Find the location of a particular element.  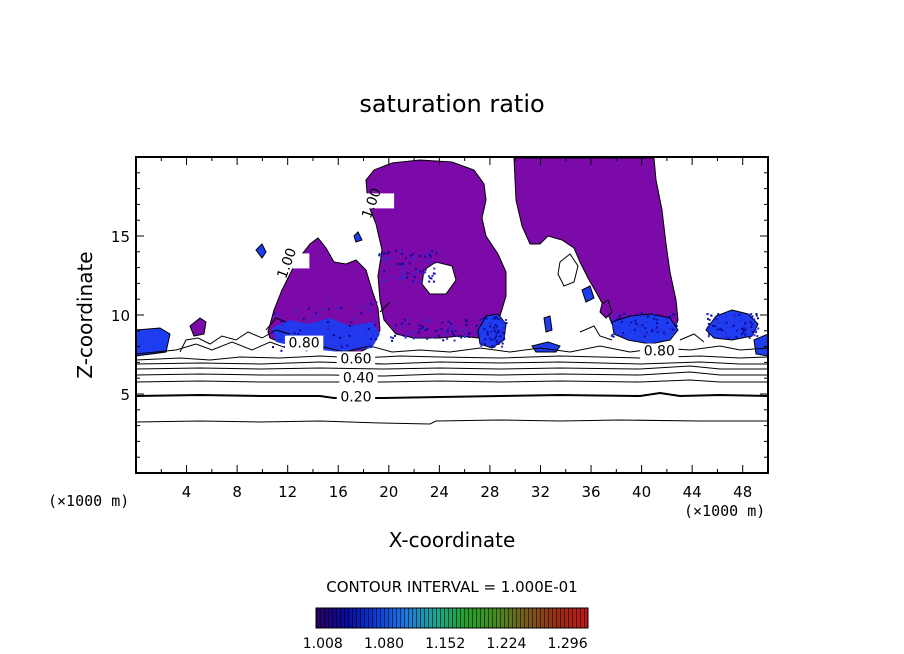

contour-lines is located at coordinates (452, 363).